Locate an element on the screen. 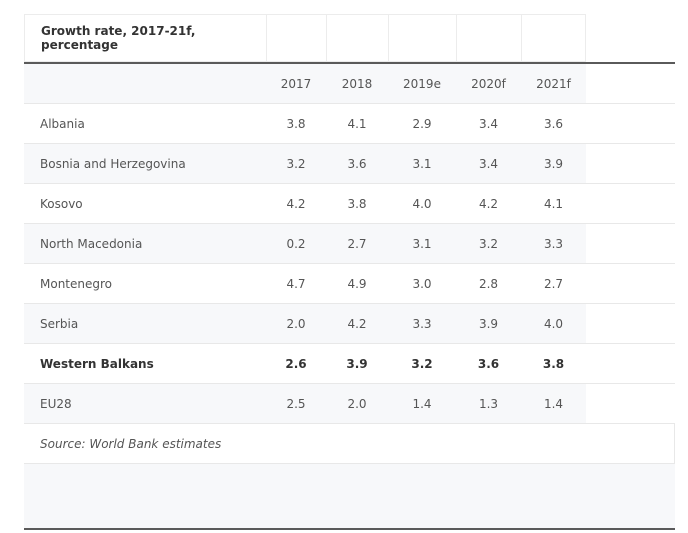  table-cell: 1.3 is located at coordinates (488, 403).